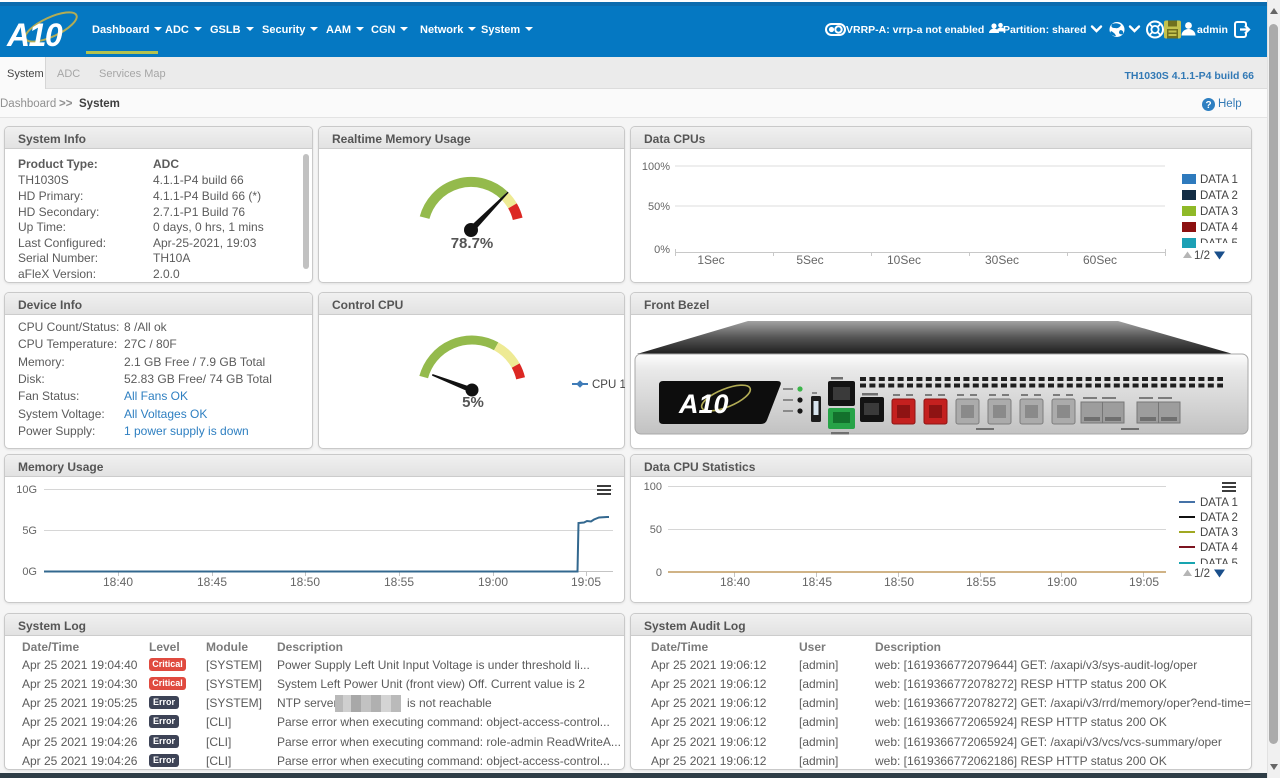 This screenshot has width=1280, height=778. Describe the element at coordinates (659, 207) in the screenshot. I see `svg-text: 50%` at that location.